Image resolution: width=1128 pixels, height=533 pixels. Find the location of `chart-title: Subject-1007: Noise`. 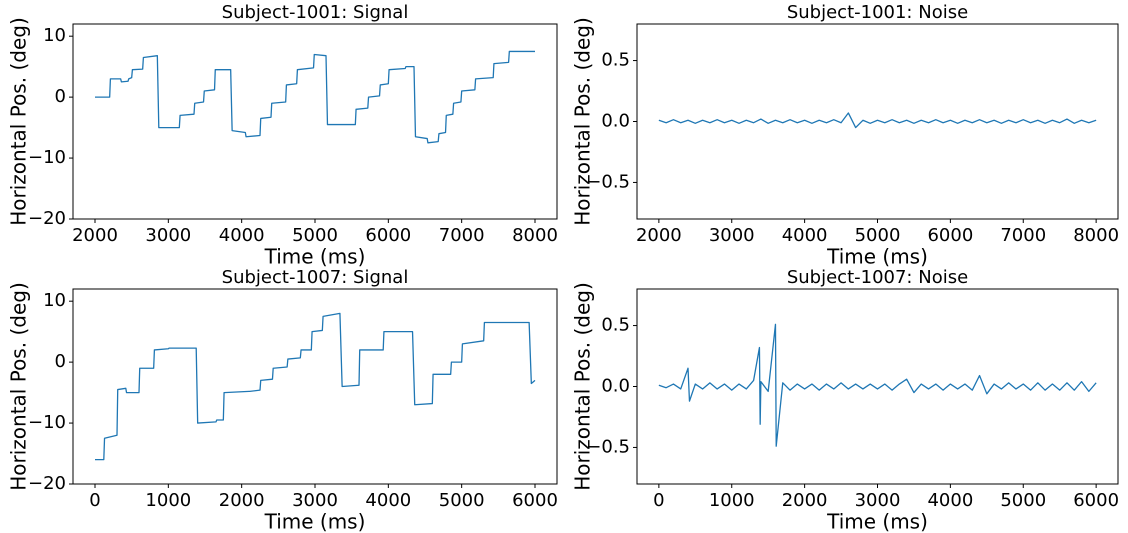

chart-title: Subject-1007: Noise is located at coordinates (877, 277).